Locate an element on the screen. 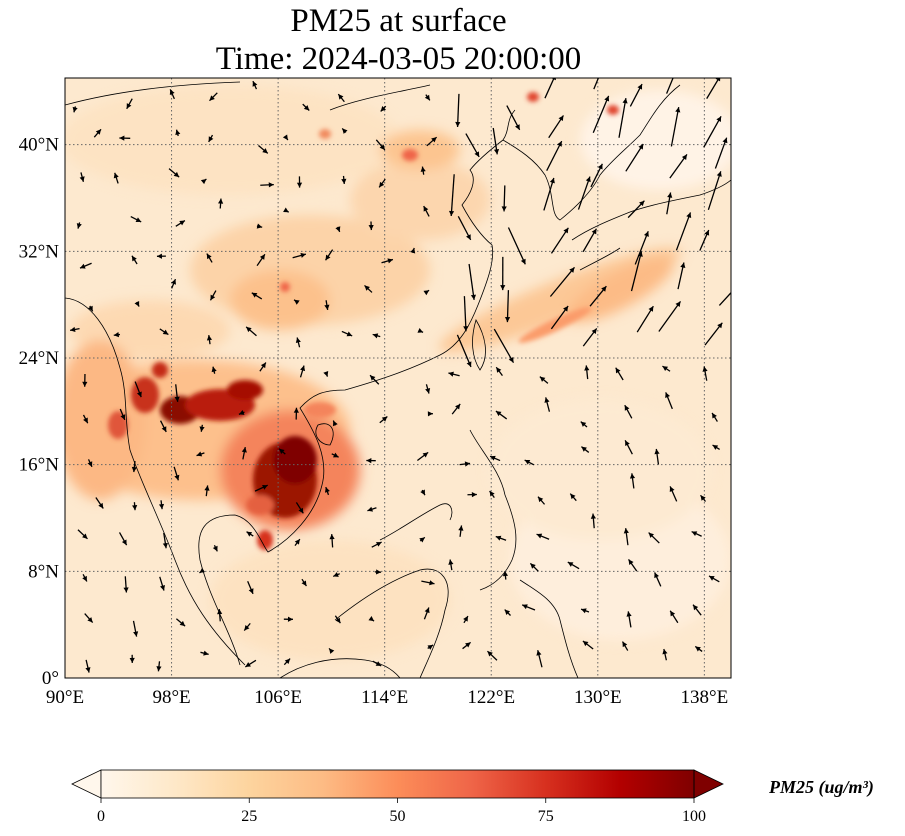 The image size is (905, 836). title-line-1: PM25 at surface is located at coordinates (398, 21).